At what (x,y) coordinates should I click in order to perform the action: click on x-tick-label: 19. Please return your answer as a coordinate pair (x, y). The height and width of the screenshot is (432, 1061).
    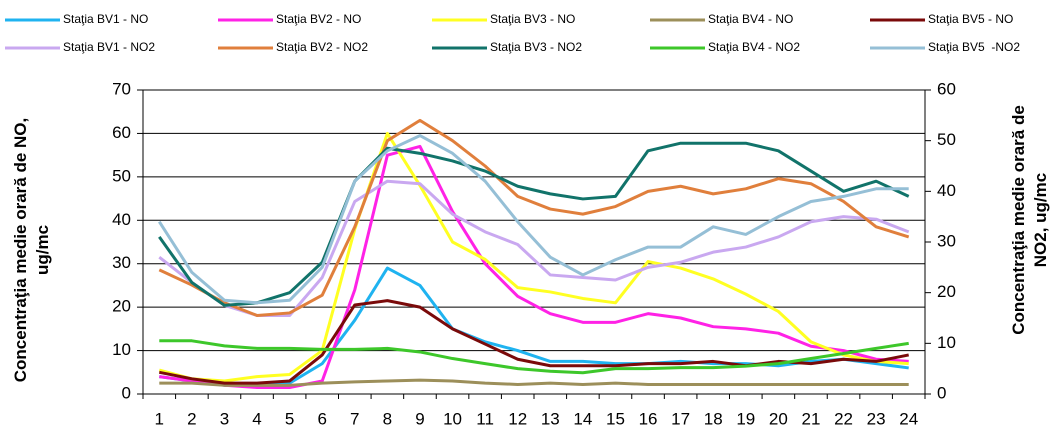
    Looking at the image, I should click on (745, 418).